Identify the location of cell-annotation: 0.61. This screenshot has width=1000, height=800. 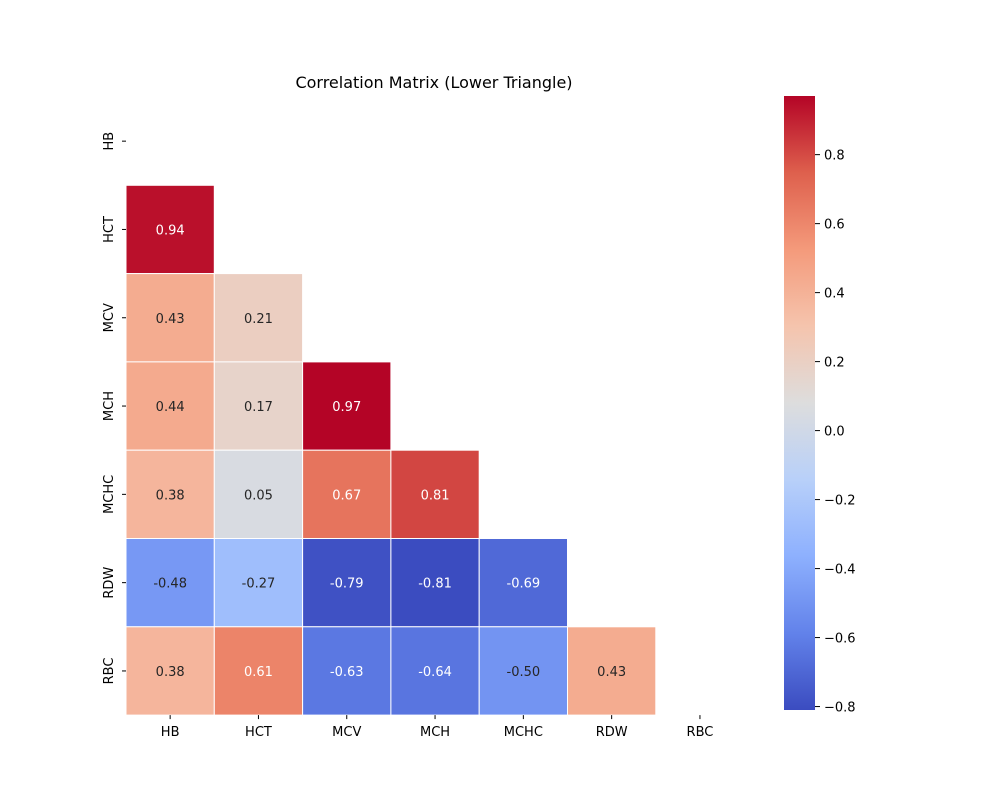
(258, 672).